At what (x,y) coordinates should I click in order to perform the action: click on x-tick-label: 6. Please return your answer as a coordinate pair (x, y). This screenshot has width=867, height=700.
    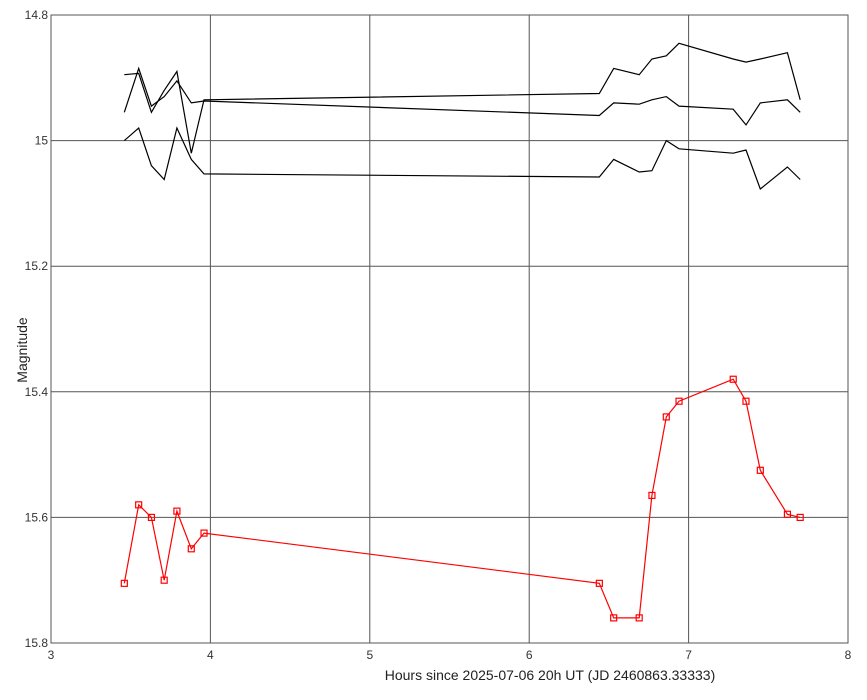
    Looking at the image, I should click on (529, 655).